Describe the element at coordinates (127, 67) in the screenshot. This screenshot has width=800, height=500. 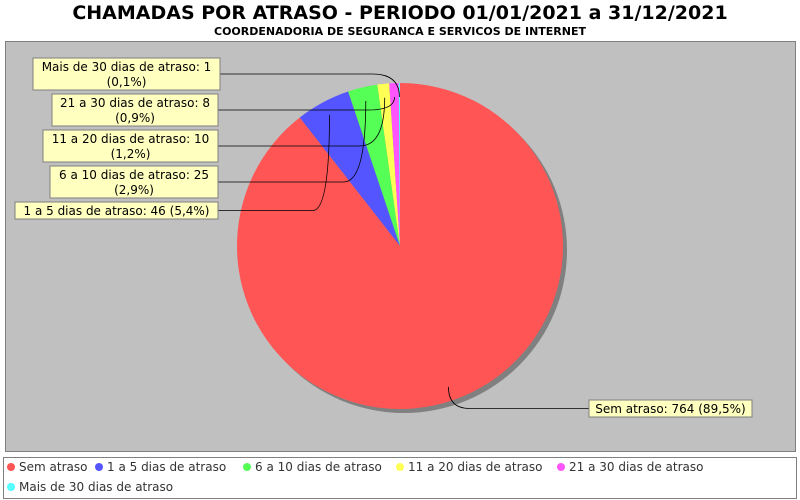
I see `label-text: Mais de 30 dias de atraso: 1` at that location.